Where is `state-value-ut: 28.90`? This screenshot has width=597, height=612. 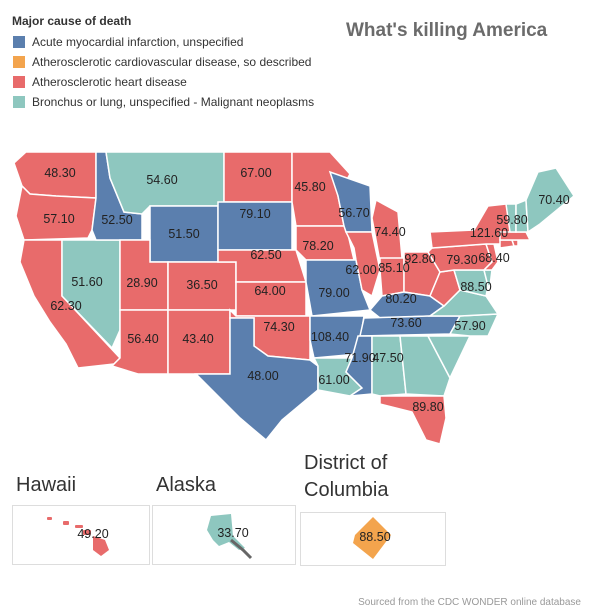 state-value-ut: 28.90 is located at coordinates (141, 283).